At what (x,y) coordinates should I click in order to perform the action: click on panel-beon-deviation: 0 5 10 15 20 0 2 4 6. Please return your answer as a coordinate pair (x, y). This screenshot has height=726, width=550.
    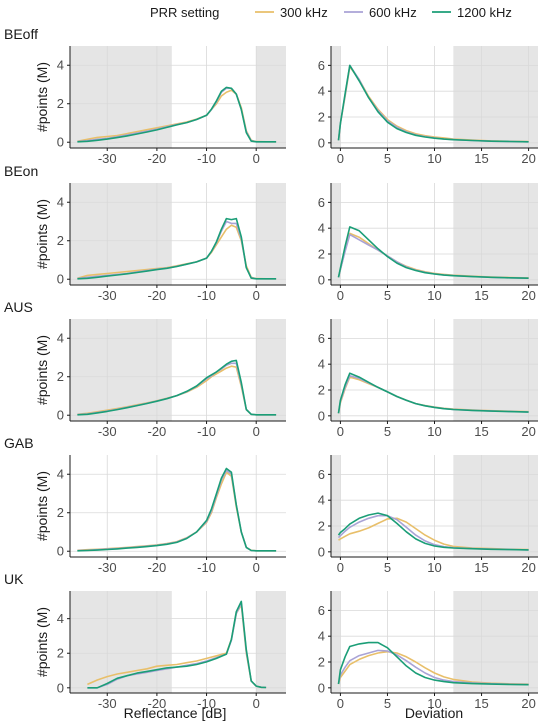
    Looking at the image, I should click on (428, 243).